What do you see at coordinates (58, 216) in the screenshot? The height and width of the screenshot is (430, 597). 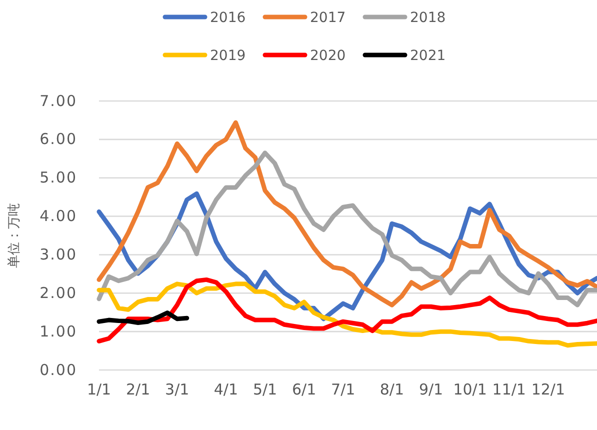 I see `y-tick-label: 4.00` at bounding box center [58, 216].